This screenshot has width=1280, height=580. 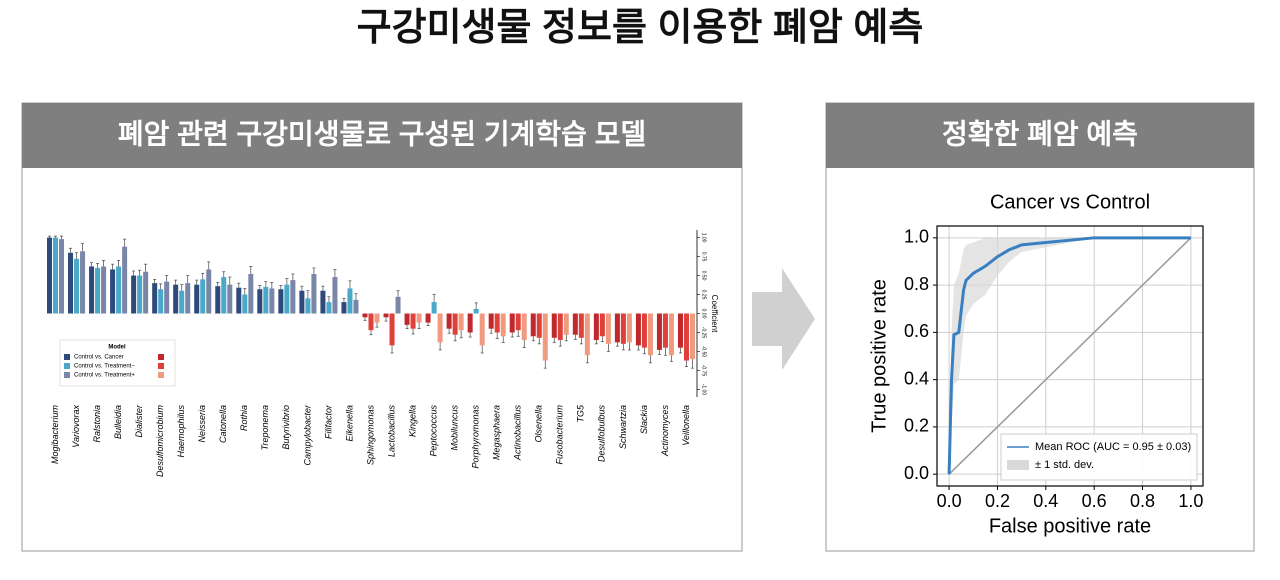 What do you see at coordinates (602, 434) in the screenshot?
I see `x-tick-label: Desulfobulbus` at bounding box center [602, 434].